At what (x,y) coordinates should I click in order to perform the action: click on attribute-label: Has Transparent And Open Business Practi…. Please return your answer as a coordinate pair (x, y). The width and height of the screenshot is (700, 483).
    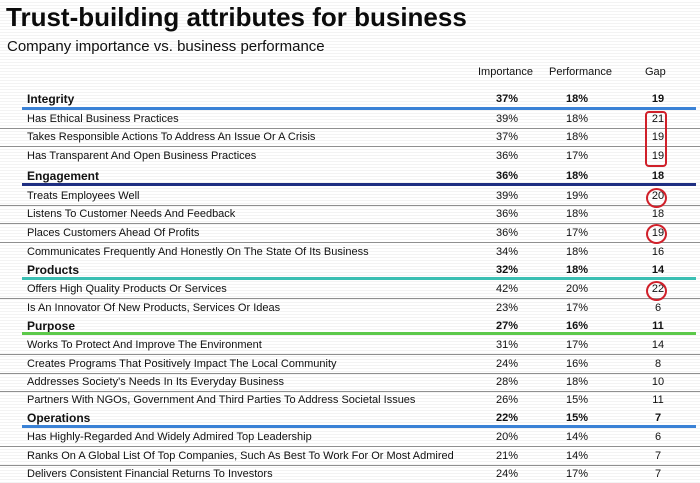
    Looking at the image, I should click on (142, 156).